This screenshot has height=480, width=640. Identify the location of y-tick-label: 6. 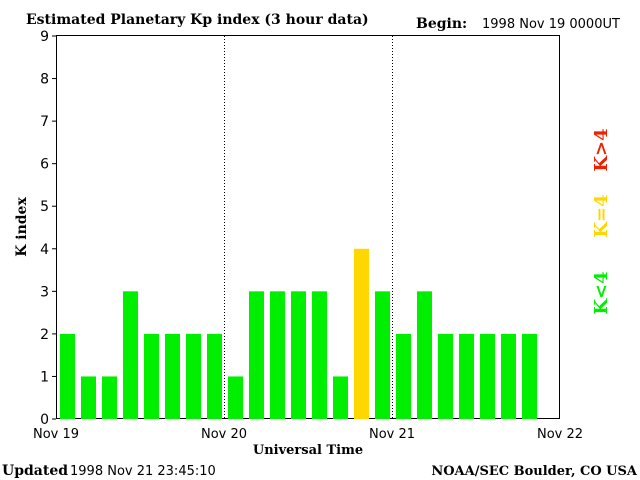
(44, 165).